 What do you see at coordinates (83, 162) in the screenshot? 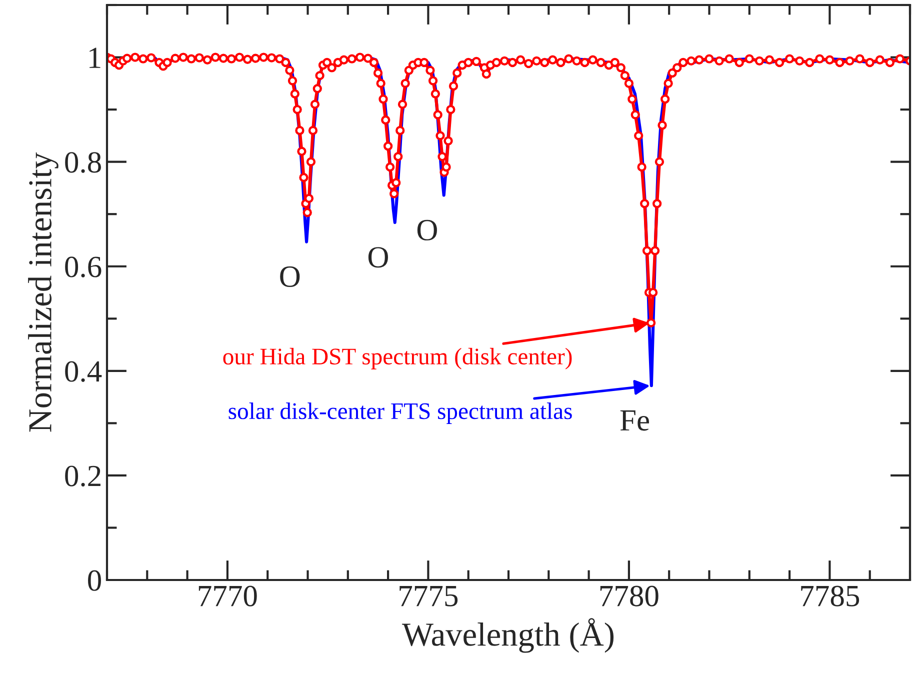
I see `y-tick-label: 0.8` at bounding box center [83, 162].